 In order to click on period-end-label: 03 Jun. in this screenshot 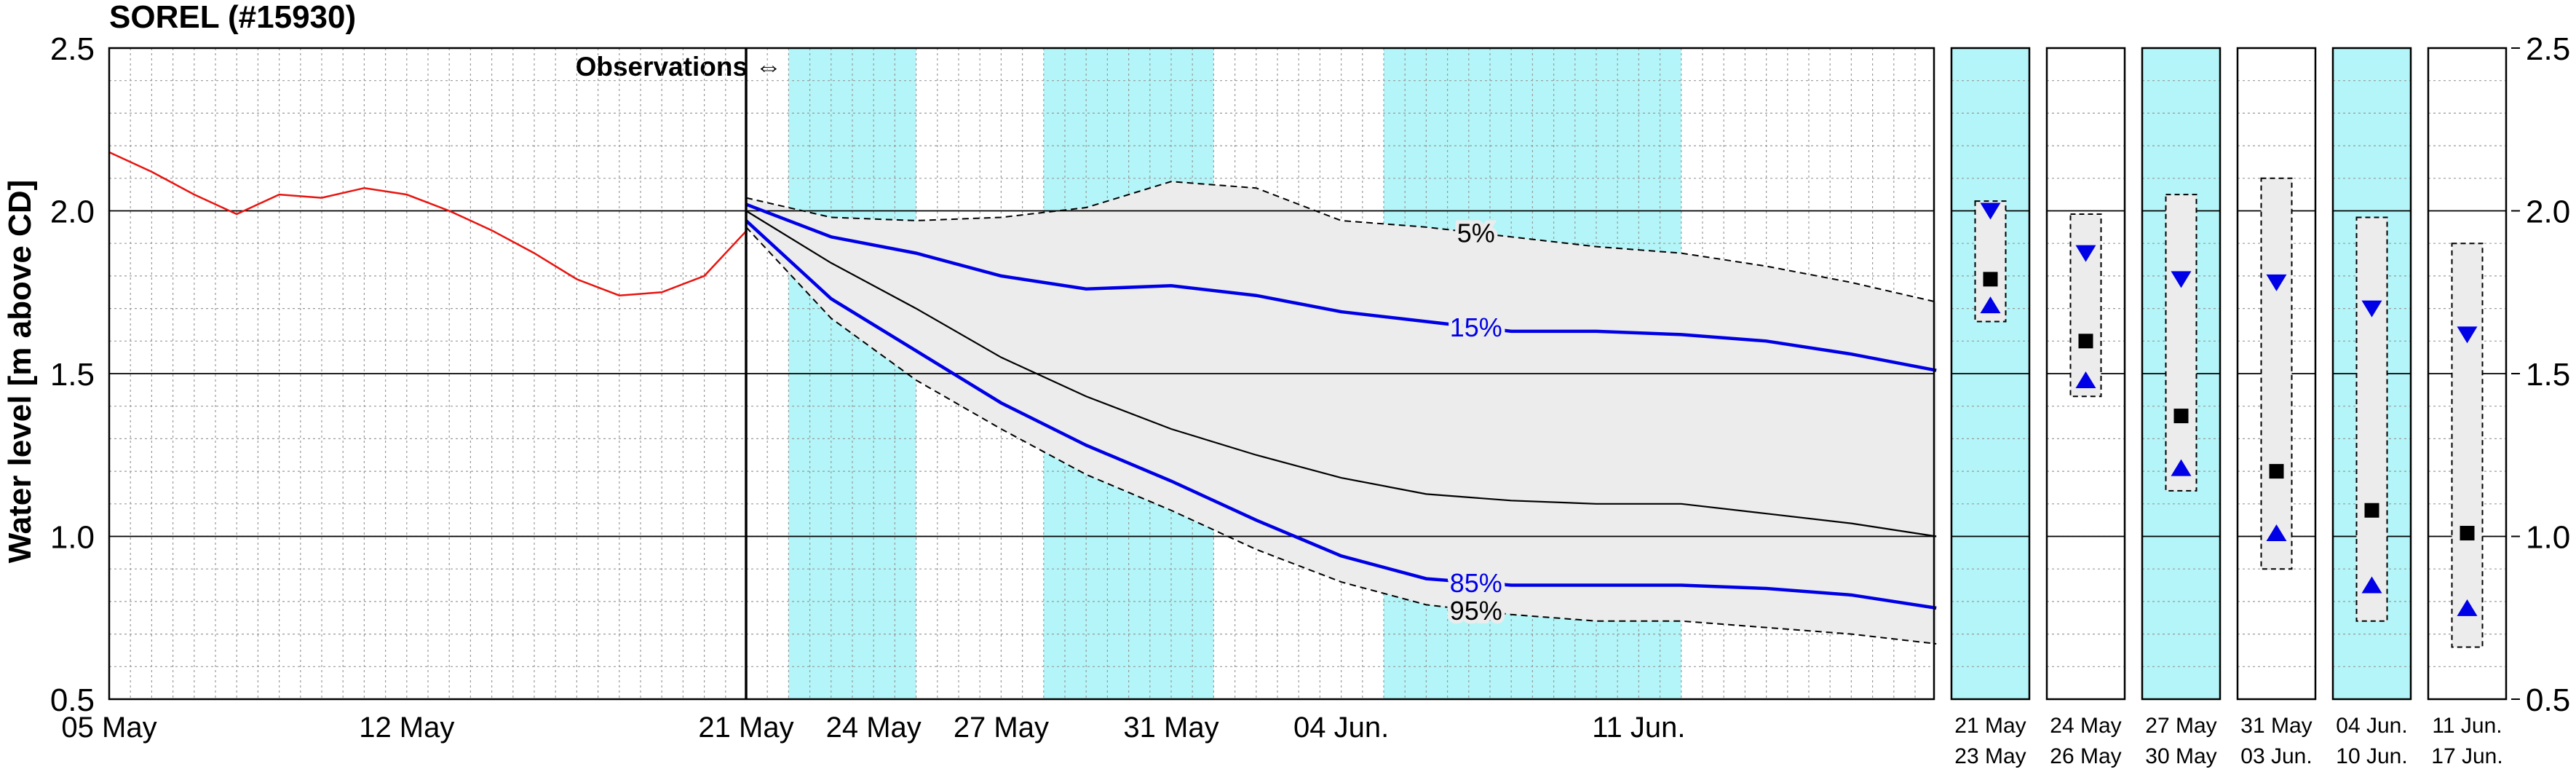, I will do `click(2276, 756)`.